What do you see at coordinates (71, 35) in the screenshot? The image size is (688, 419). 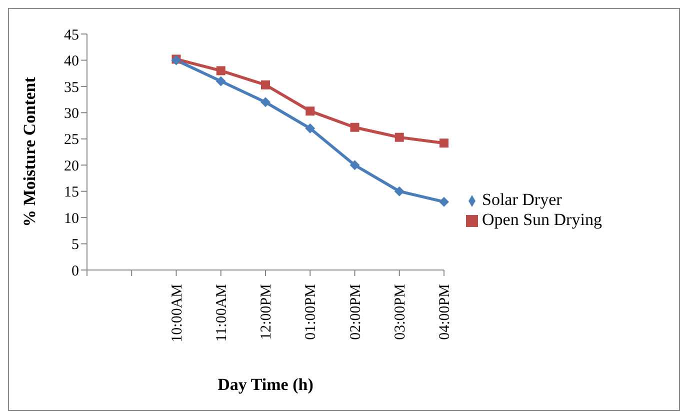 I see `y-tick-label: 45` at bounding box center [71, 35].